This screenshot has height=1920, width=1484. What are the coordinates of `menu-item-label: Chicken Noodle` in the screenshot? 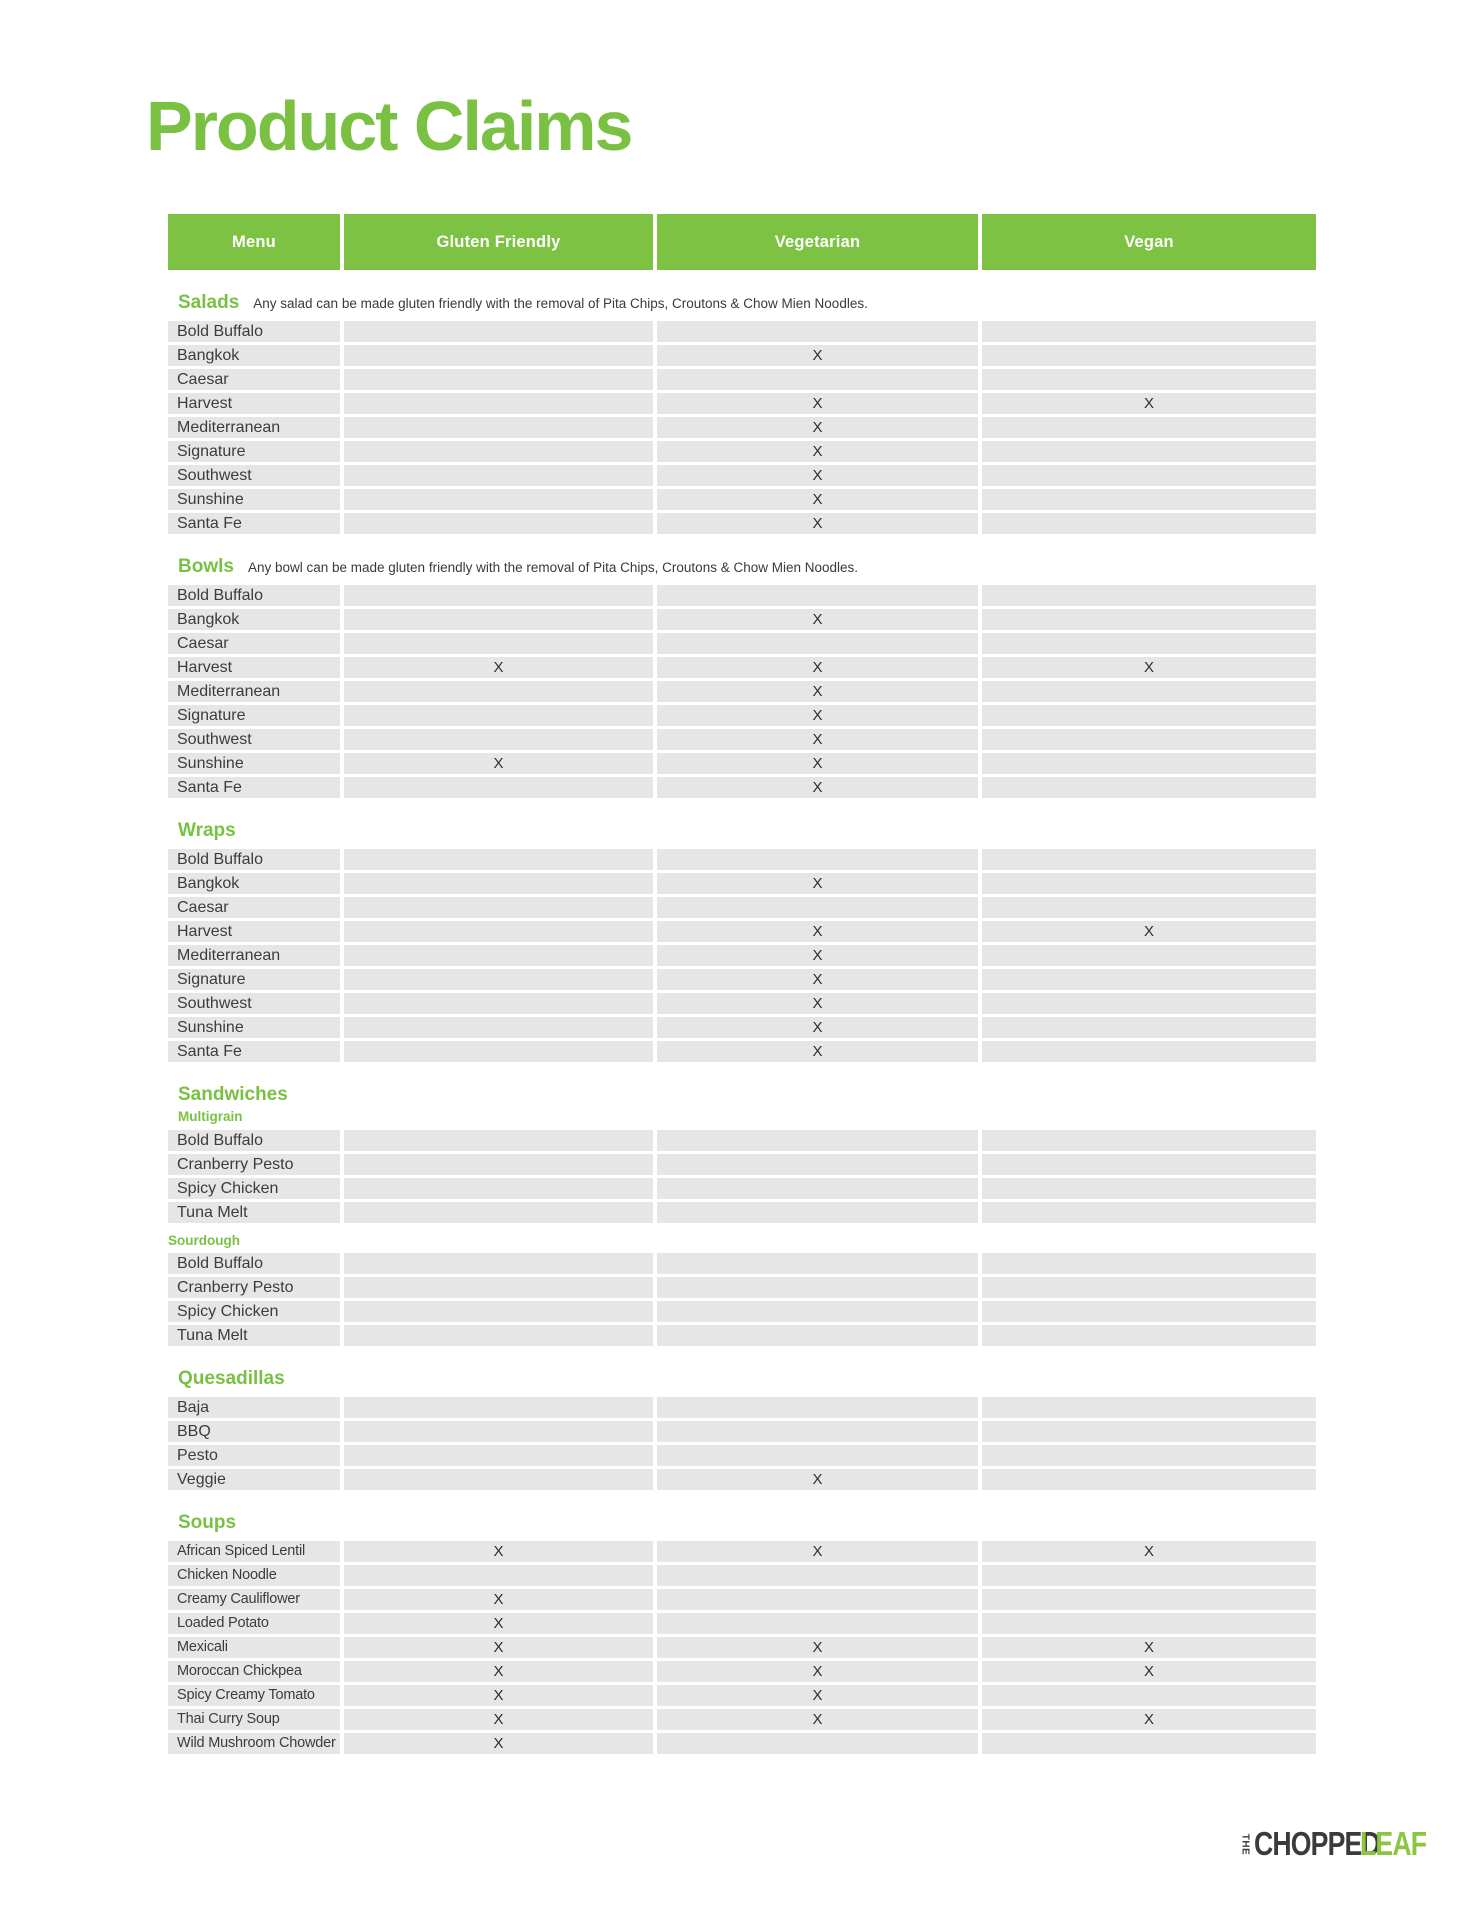 It's located at (254, 1575).